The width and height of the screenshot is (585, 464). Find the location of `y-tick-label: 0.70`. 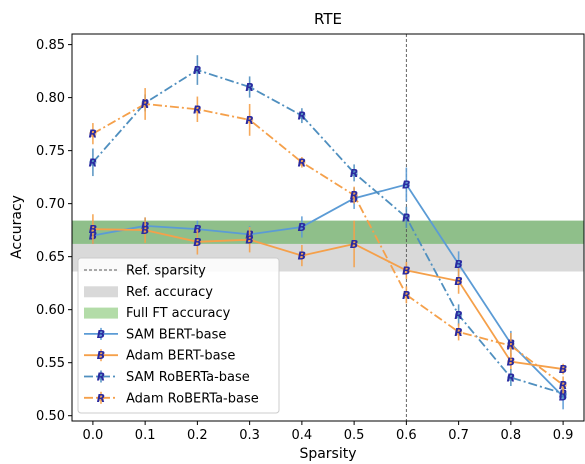

y-tick-label: 0.70 is located at coordinates (50, 204).